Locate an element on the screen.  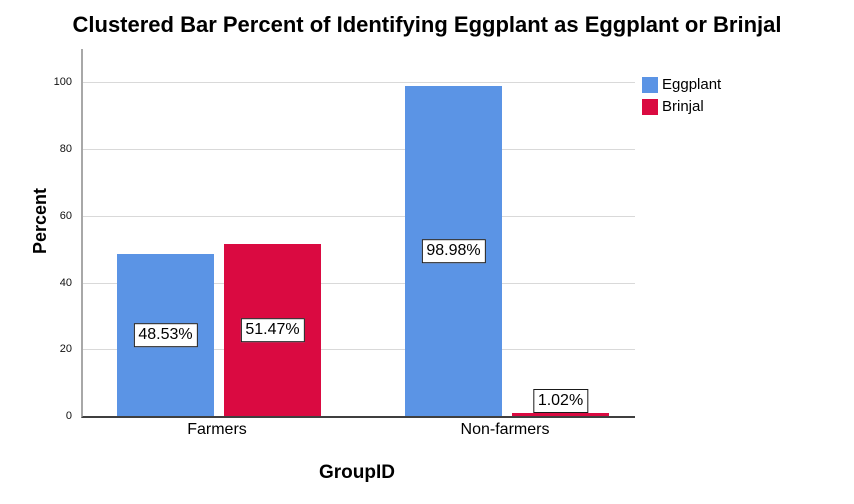
y-tick-label: 0 is located at coordinates (68, 416).